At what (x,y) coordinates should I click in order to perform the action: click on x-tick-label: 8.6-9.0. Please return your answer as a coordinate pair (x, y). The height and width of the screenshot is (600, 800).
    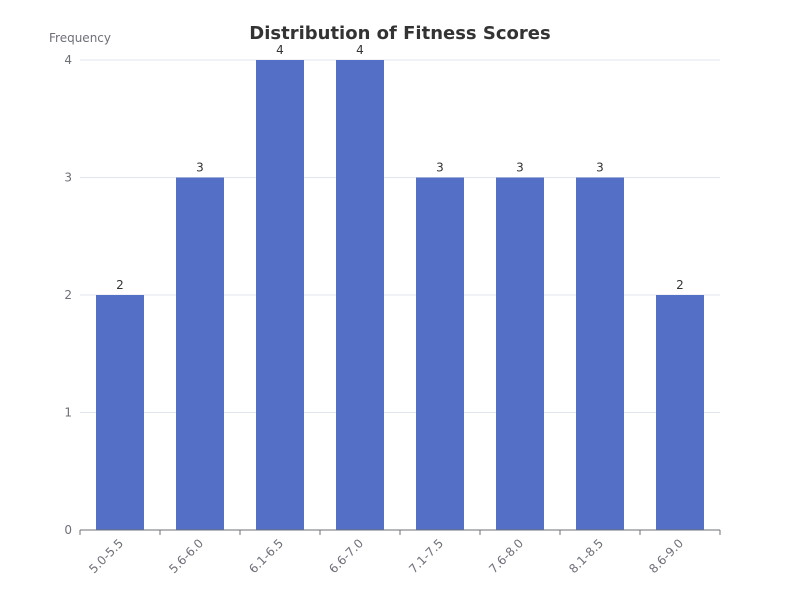
    Looking at the image, I should click on (666, 556).